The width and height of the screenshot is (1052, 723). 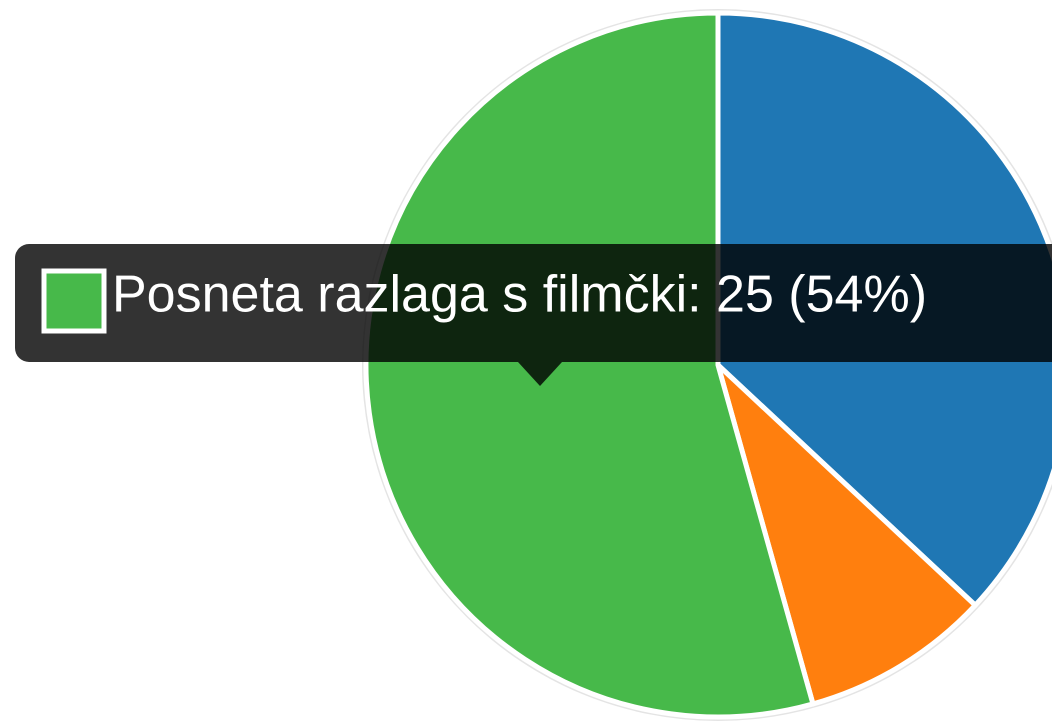 What do you see at coordinates (540, 374) in the screenshot?
I see `tooltip-pointer` at bounding box center [540, 374].